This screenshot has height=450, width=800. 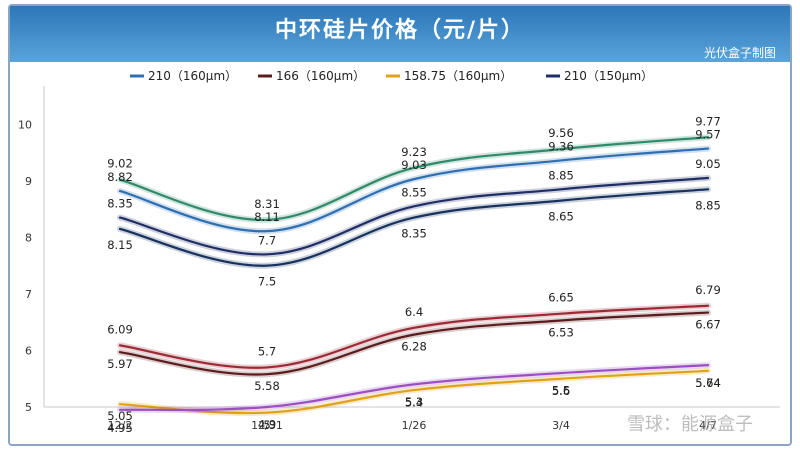 I want to click on data-label: 5.3, so click(x=414, y=402).